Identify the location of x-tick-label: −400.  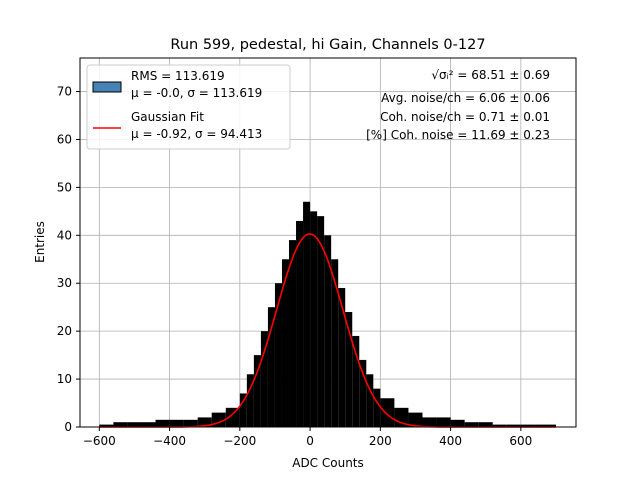
(169, 441).